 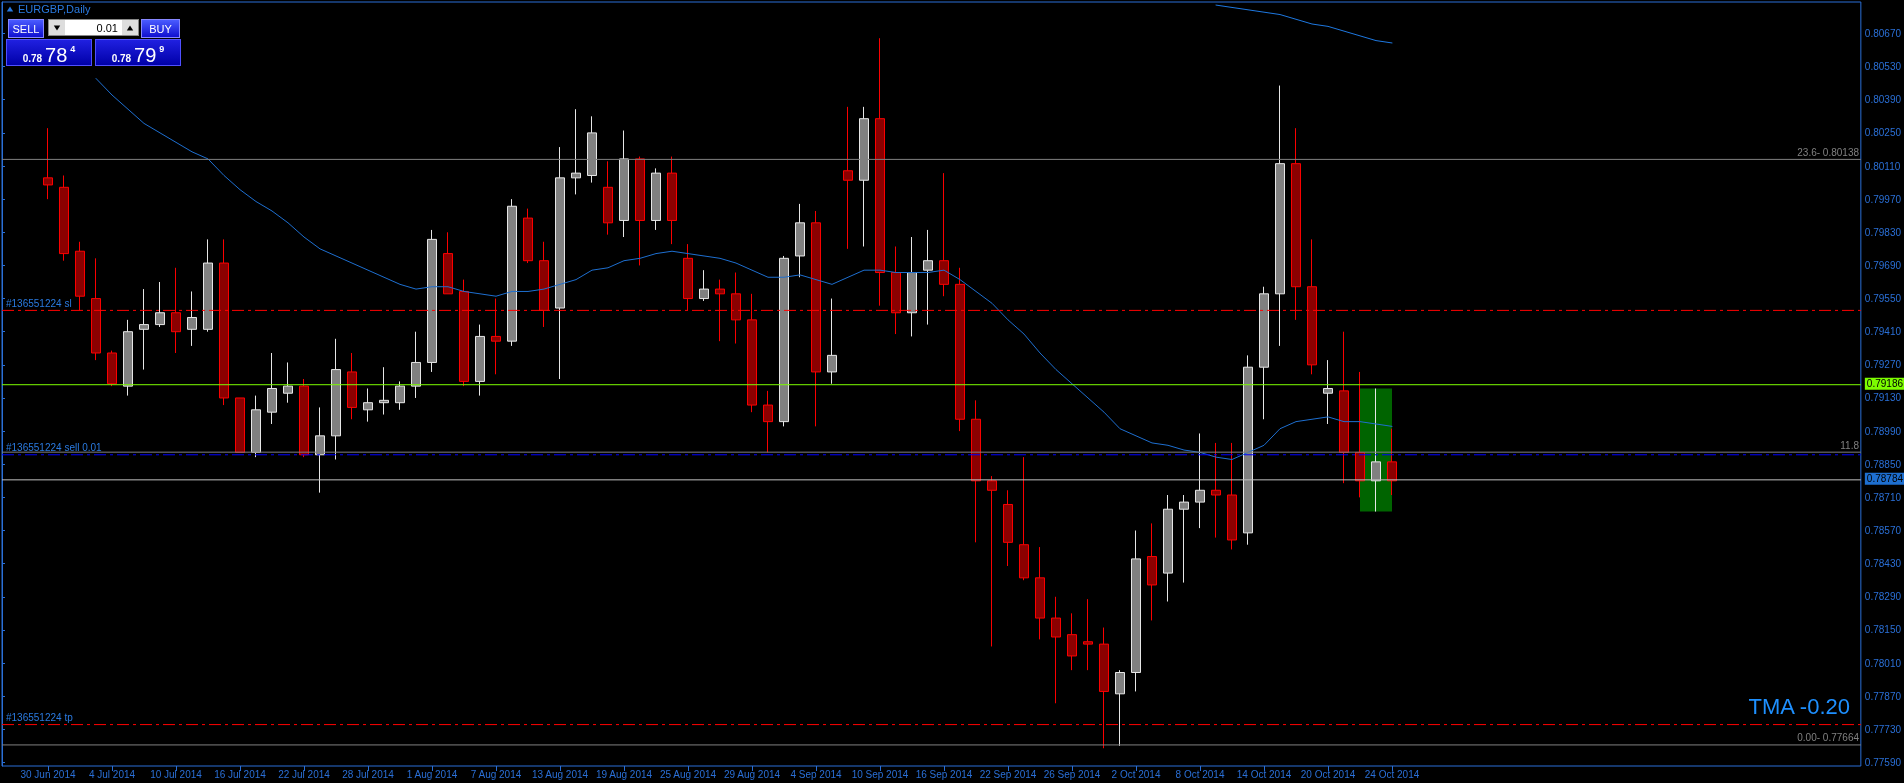 What do you see at coordinates (107, 27) in the screenshot?
I see `annotation: 0.01` at bounding box center [107, 27].